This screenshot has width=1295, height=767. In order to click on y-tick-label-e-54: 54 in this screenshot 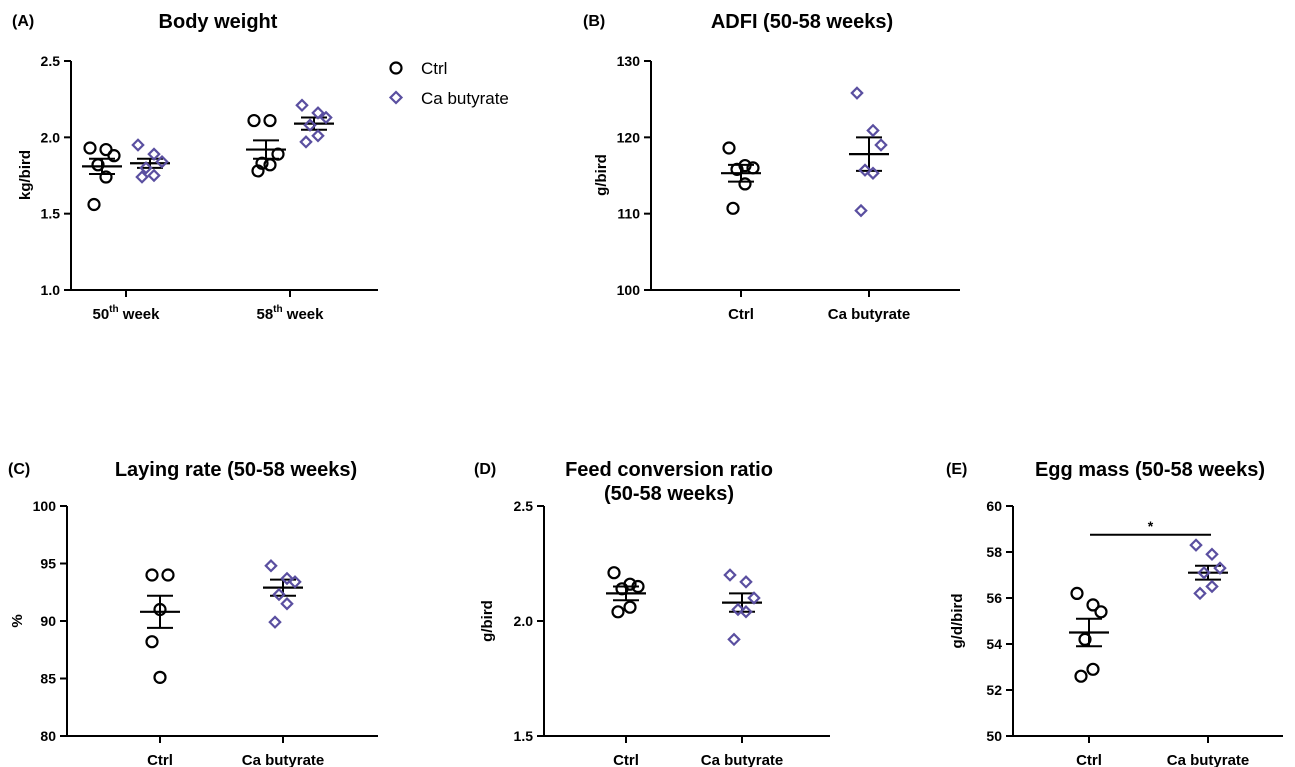, I will do `click(994, 644)`.